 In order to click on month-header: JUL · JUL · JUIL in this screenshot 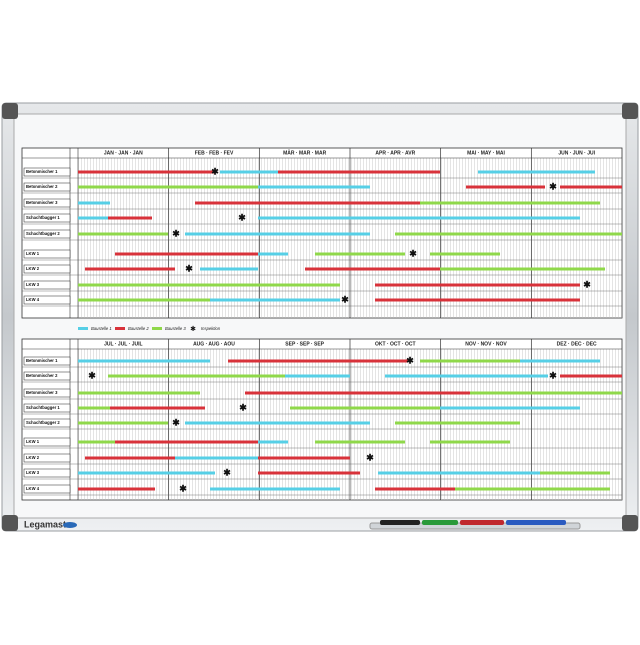, I will do `click(123, 344)`.